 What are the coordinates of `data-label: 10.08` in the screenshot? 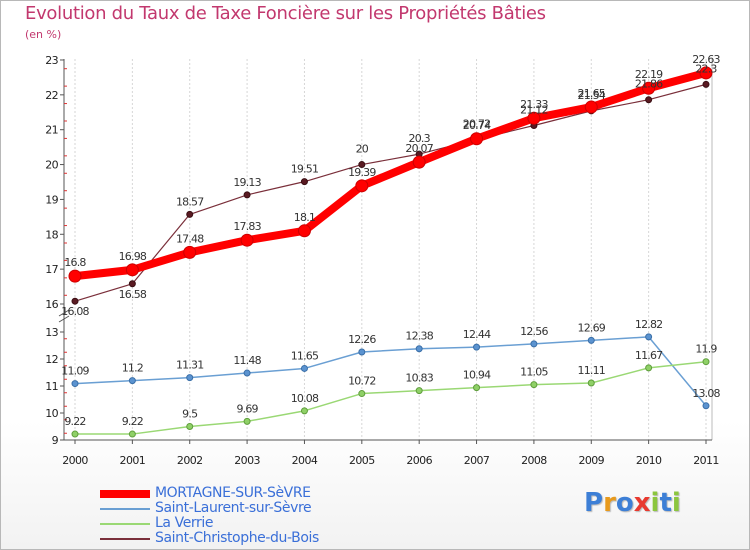 It's located at (305, 398).